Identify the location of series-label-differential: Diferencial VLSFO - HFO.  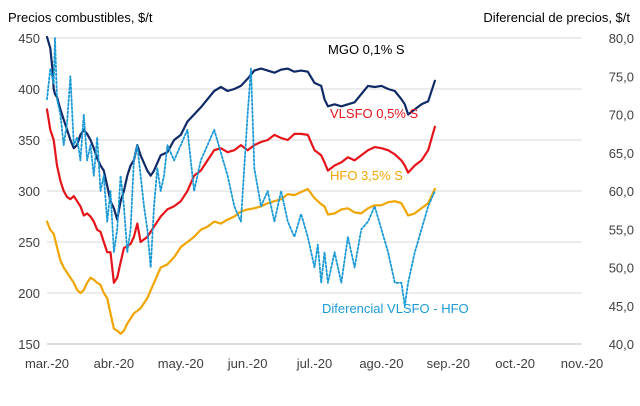
(395, 308).